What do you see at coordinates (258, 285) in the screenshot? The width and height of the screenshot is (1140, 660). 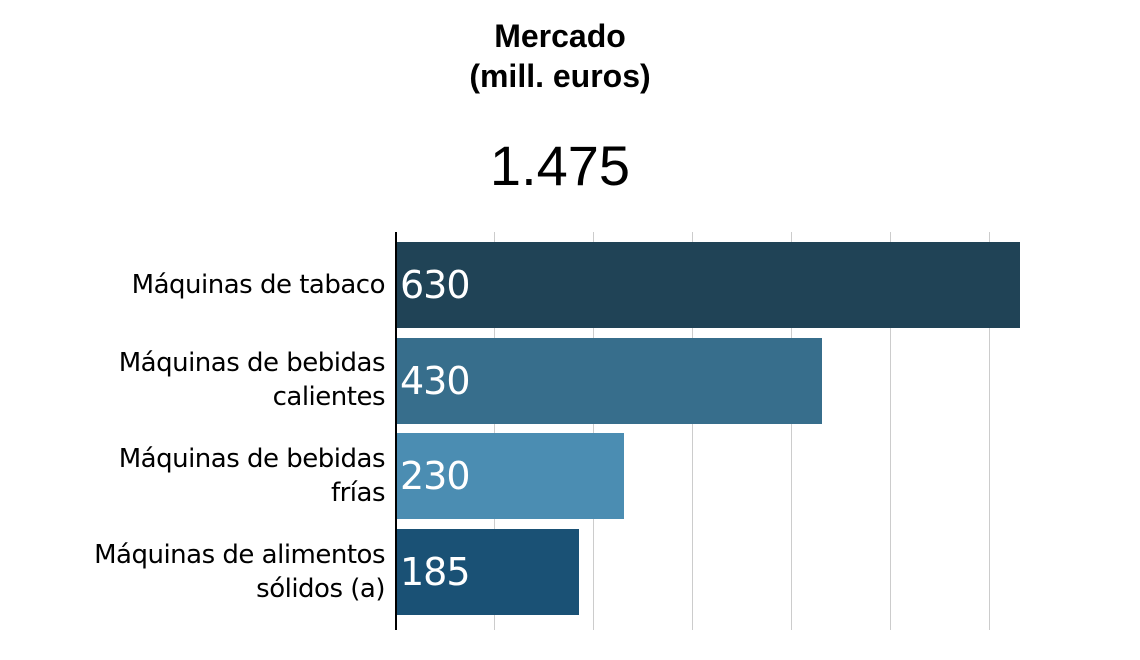 I see `category-label-line: Máquinas de tabaco` at bounding box center [258, 285].